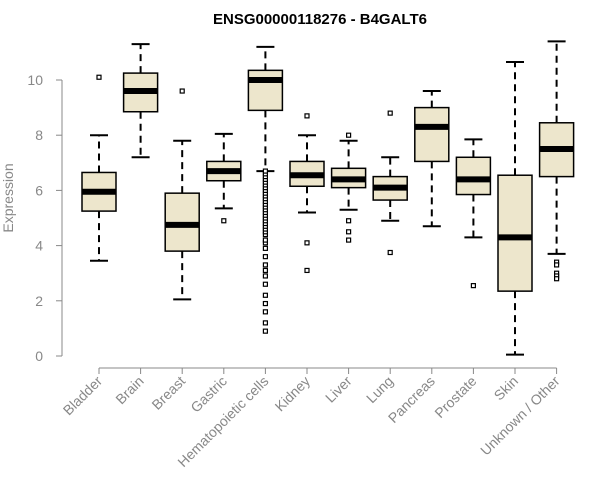 Image resolution: width=600 pixels, height=500 pixels. I want to click on y-tick-label: 2, so click(39, 301).